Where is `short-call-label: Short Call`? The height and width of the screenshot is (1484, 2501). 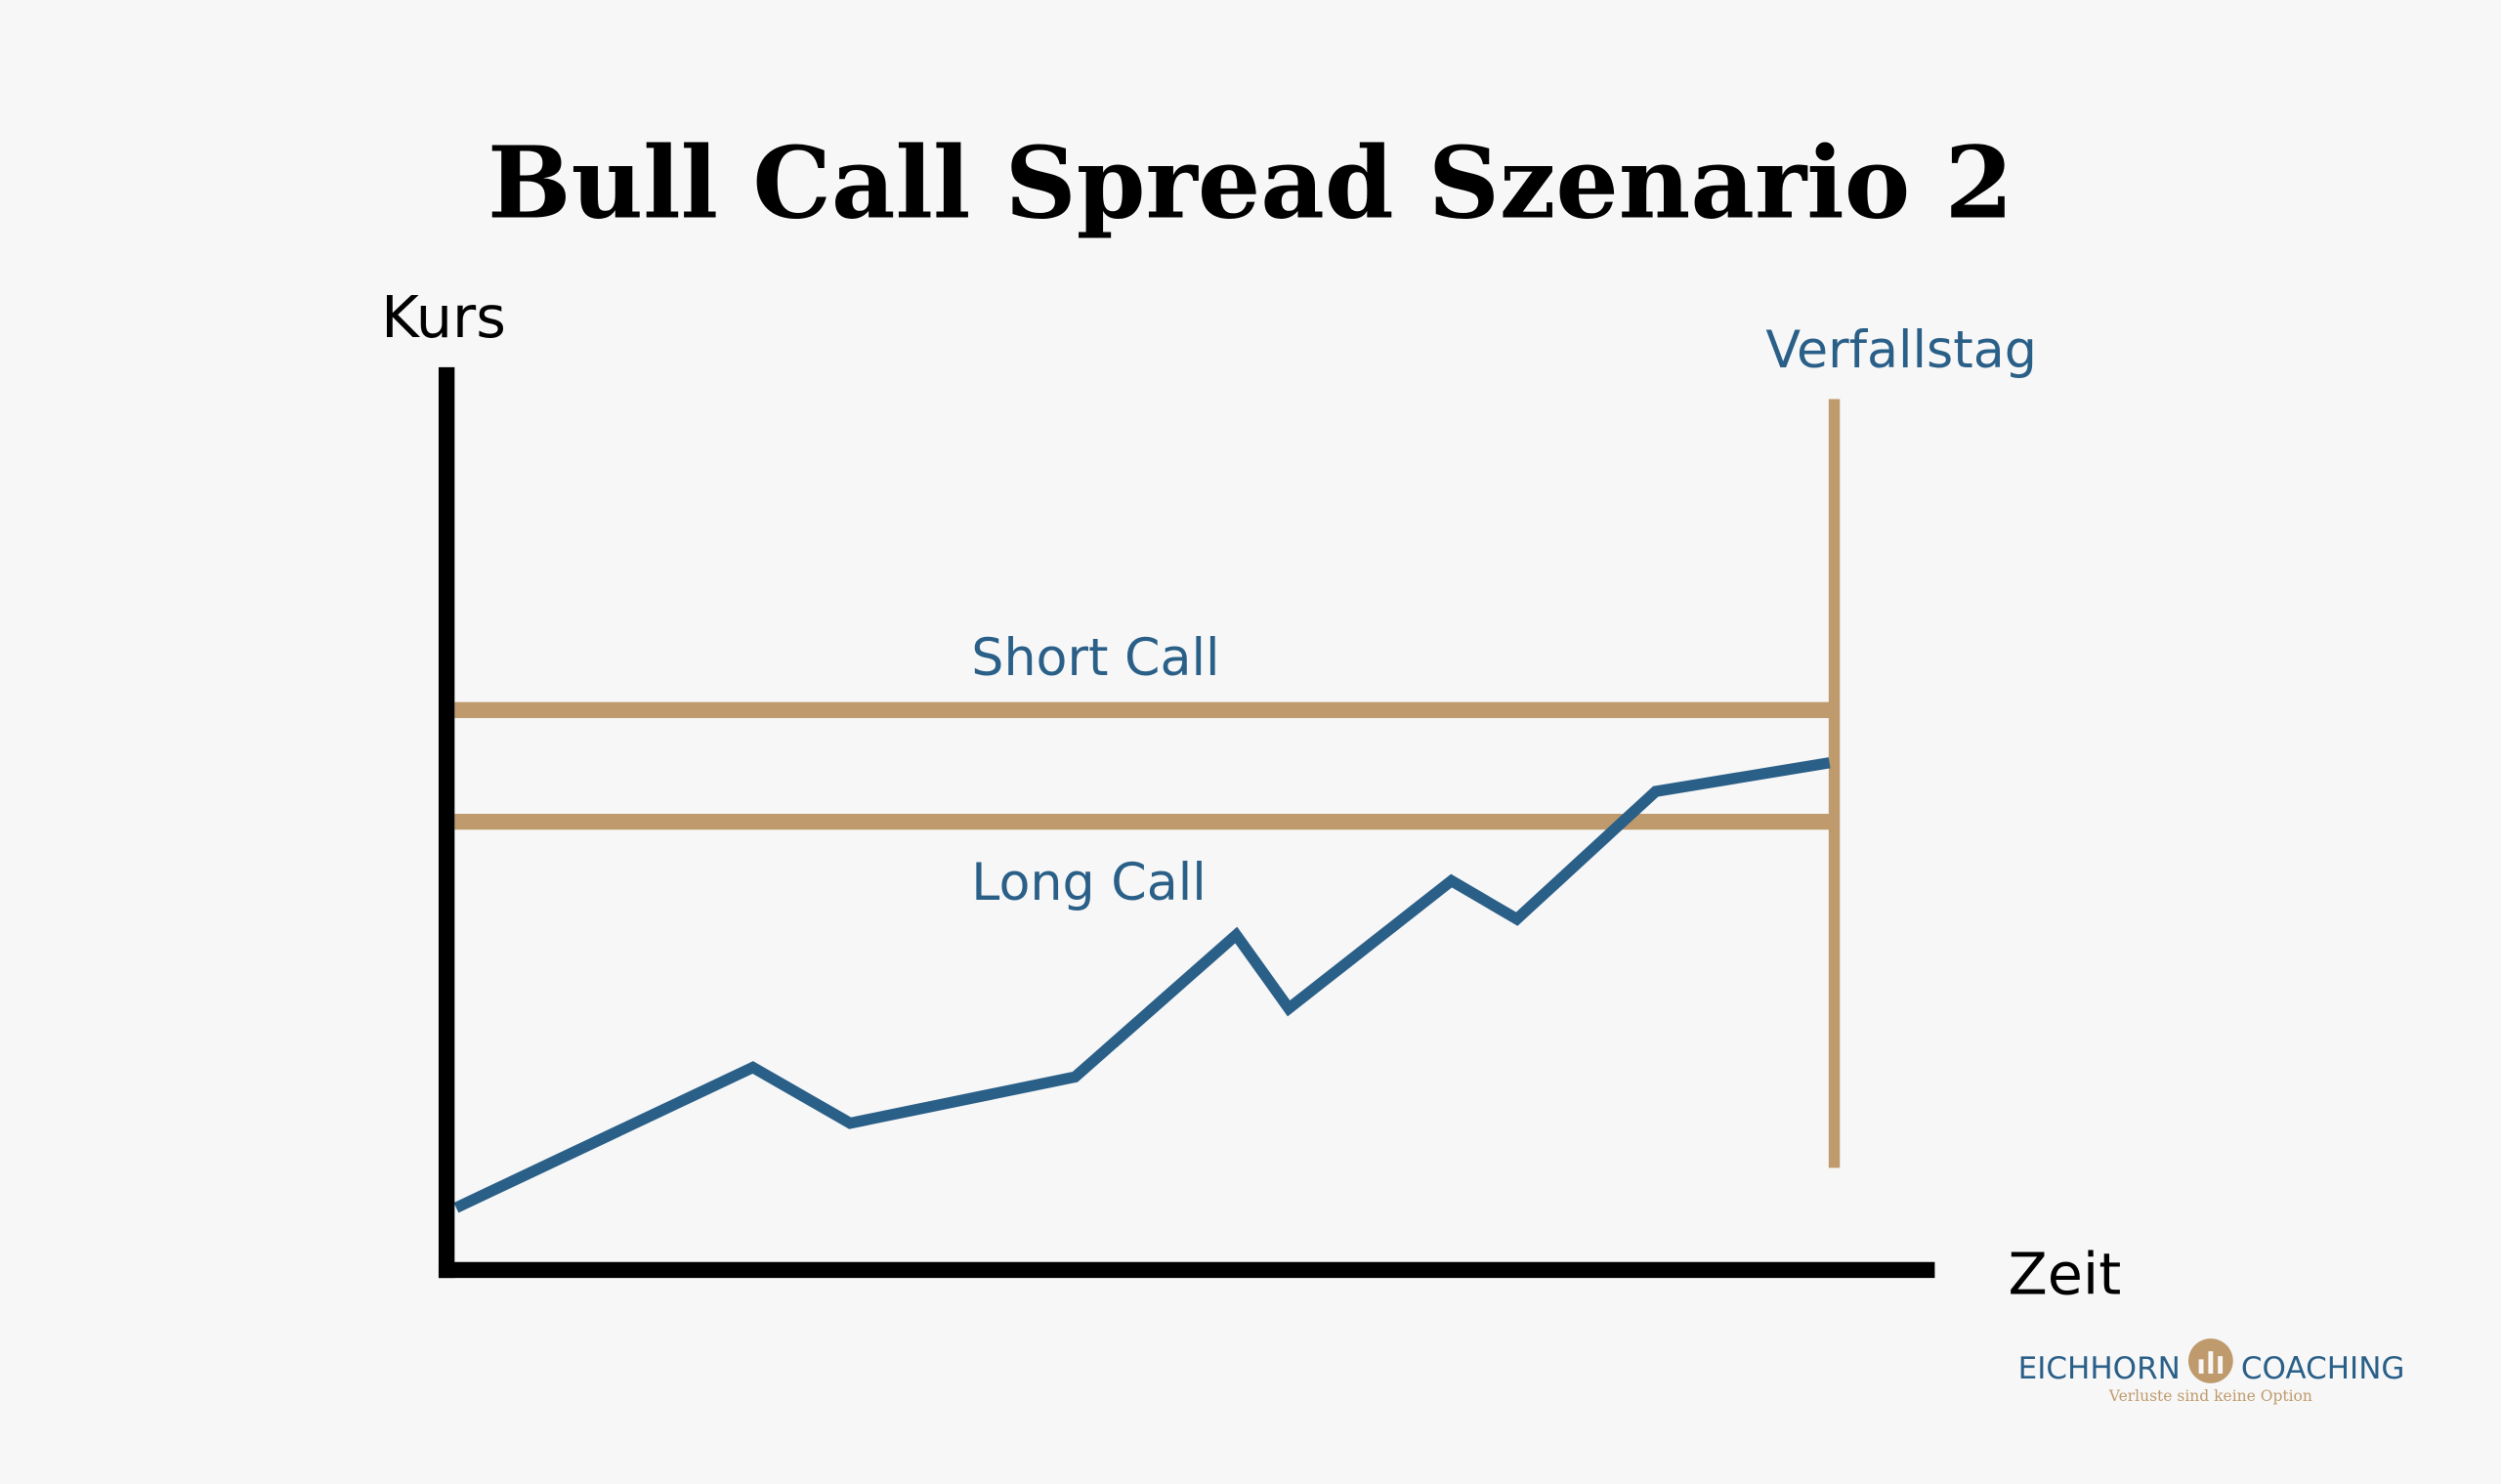 short-call-label: Short Call is located at coordinates (1095, 659).